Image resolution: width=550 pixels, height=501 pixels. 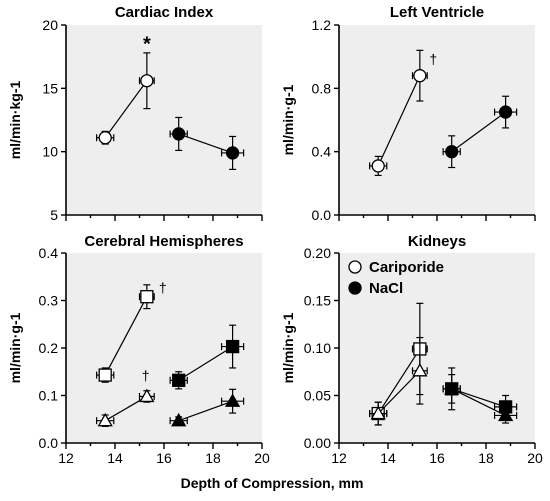 What do you see at coordinates (164, 12) in the screenshot?
I see `panel-title: Cardiac Index` at bounding box center [164, 12].